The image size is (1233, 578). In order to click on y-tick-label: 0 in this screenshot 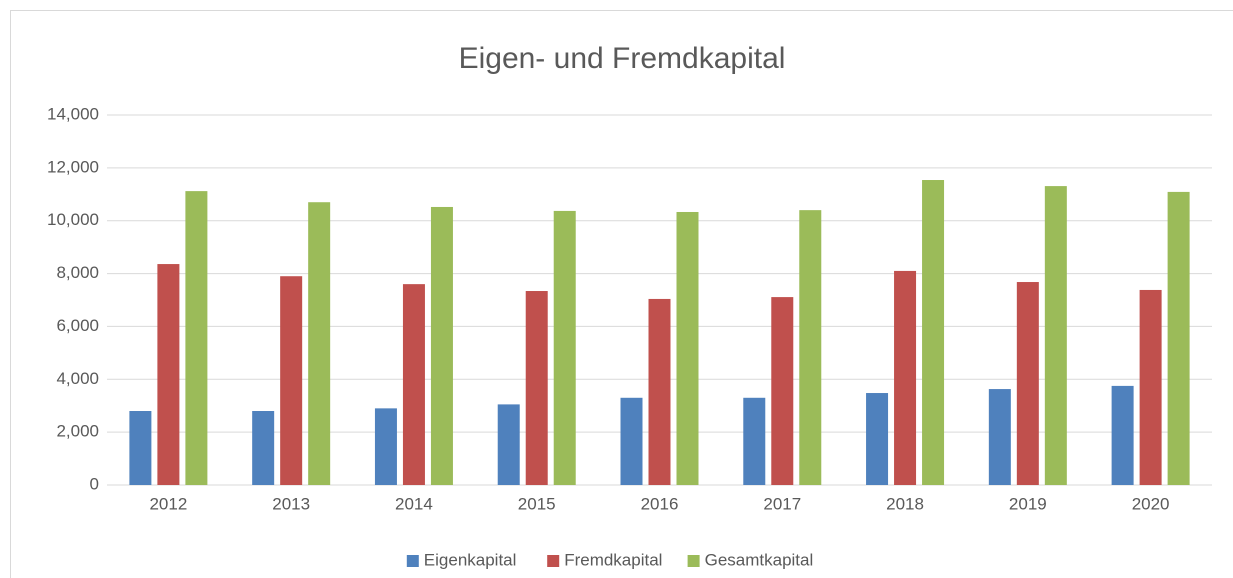, I will do `click(94, 483)`.